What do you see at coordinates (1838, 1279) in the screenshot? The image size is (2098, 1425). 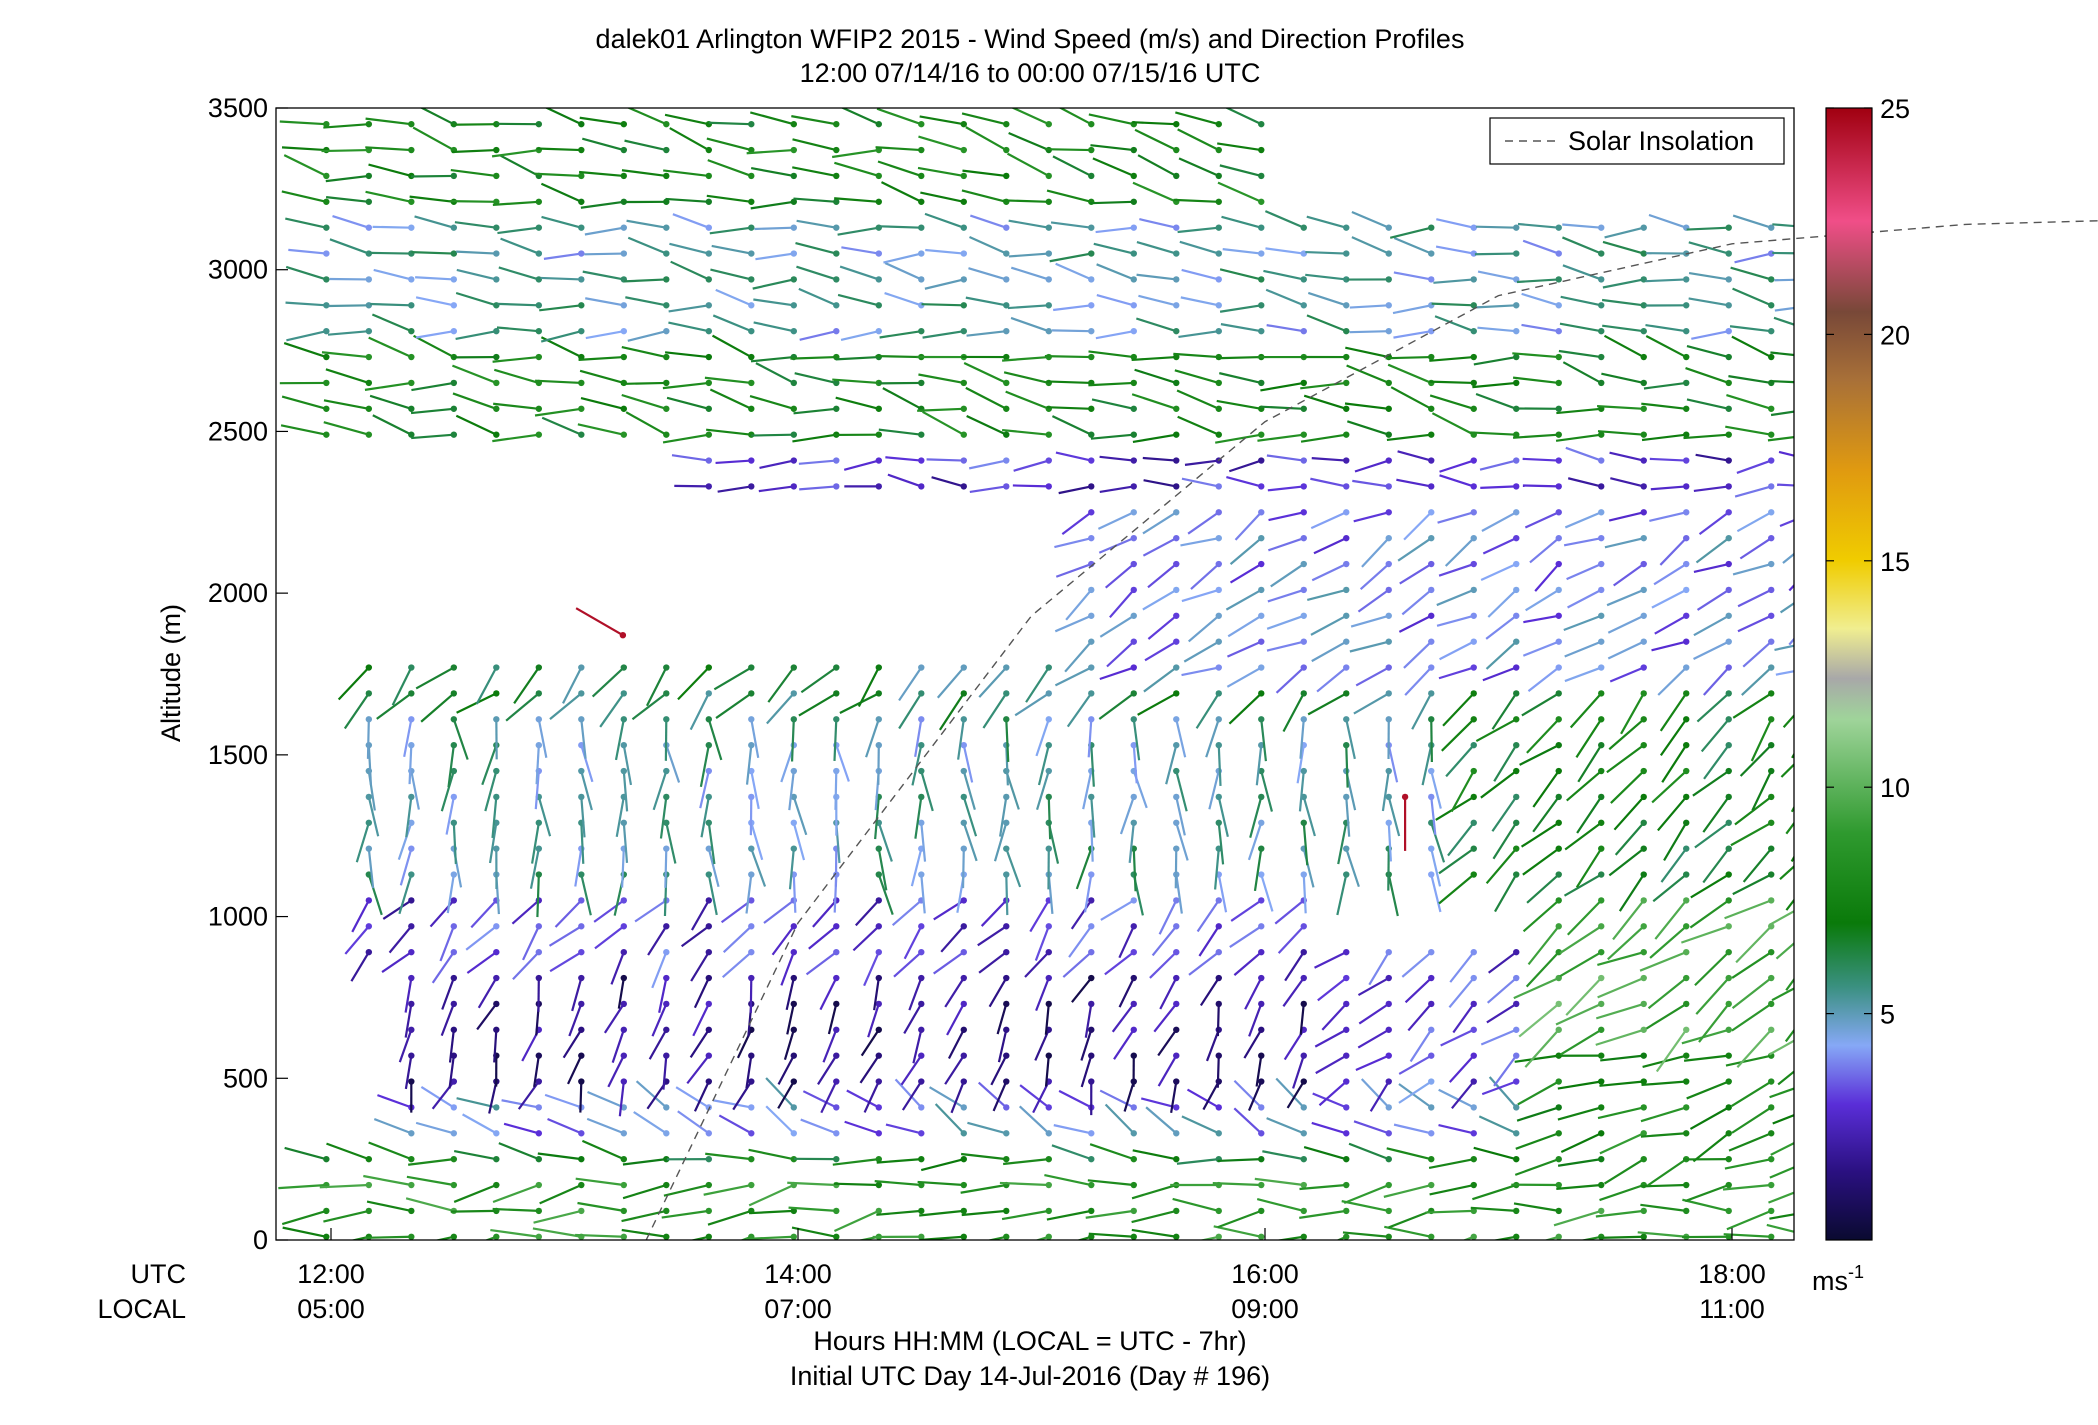 I see `colorbar-unit-label: ms-1` at bounding box center [1838, 1279].